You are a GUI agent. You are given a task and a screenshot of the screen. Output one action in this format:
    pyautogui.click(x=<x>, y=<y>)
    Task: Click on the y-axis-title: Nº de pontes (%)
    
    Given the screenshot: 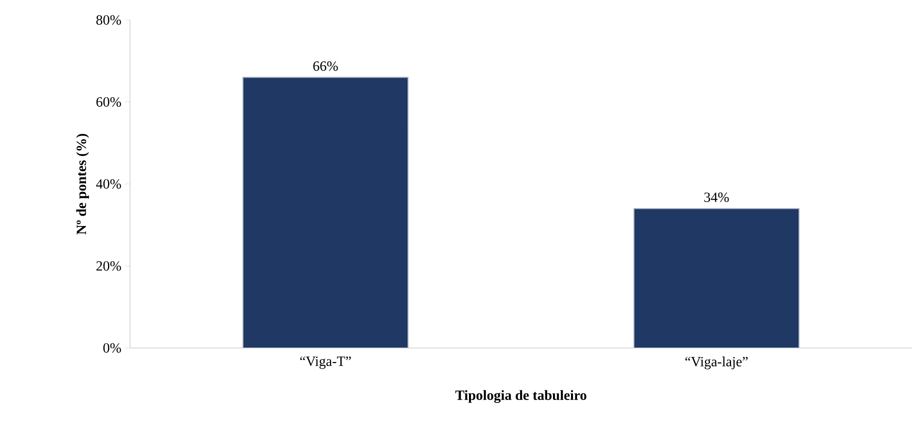 What is the action you would take?
    pyautogui.click(x=82, y=184)
    